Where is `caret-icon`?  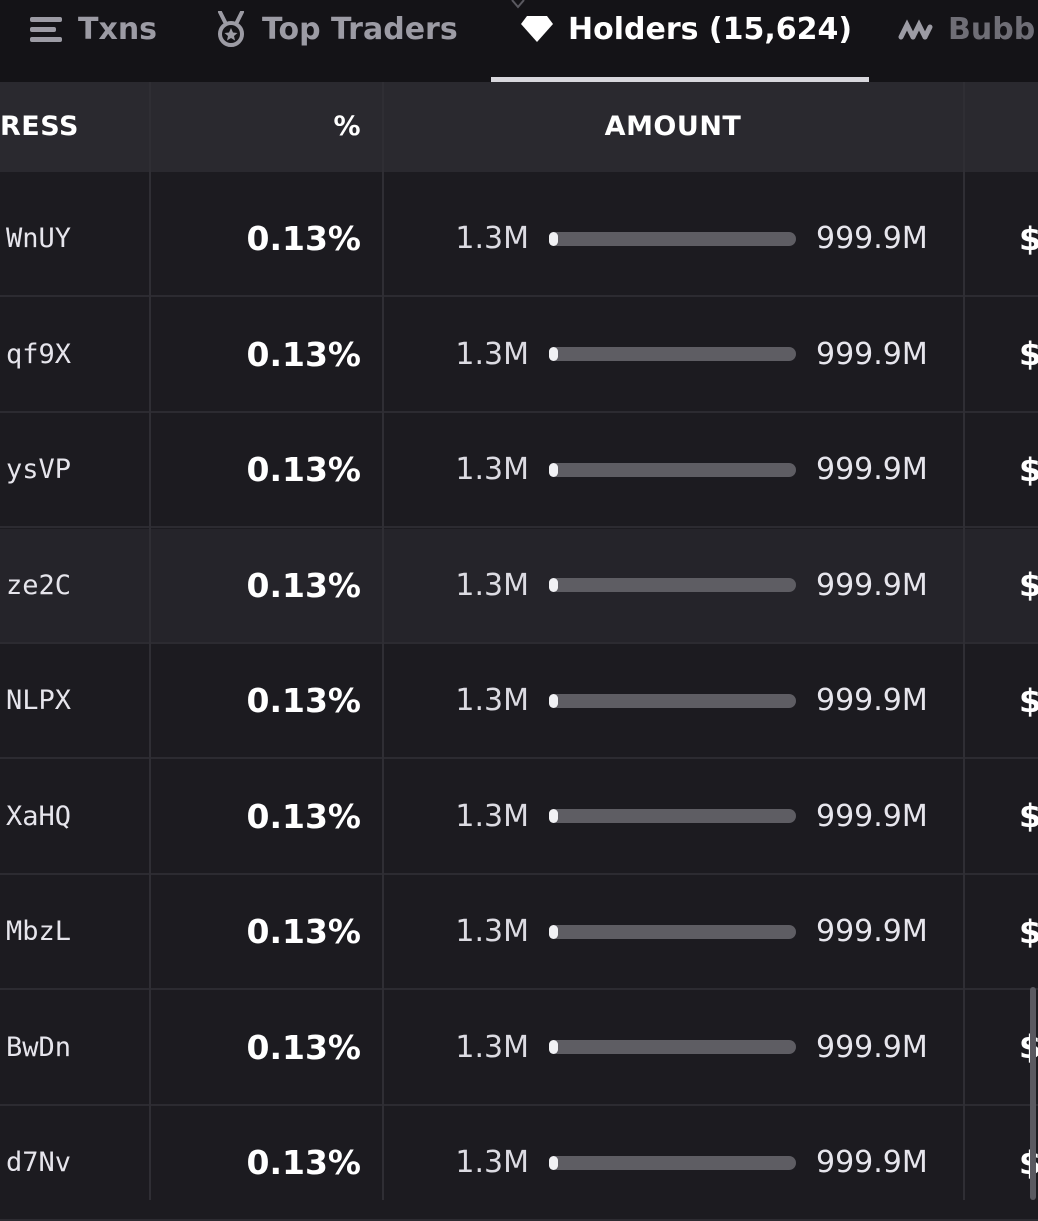 caret-icon is located at coordinates (518, 4).